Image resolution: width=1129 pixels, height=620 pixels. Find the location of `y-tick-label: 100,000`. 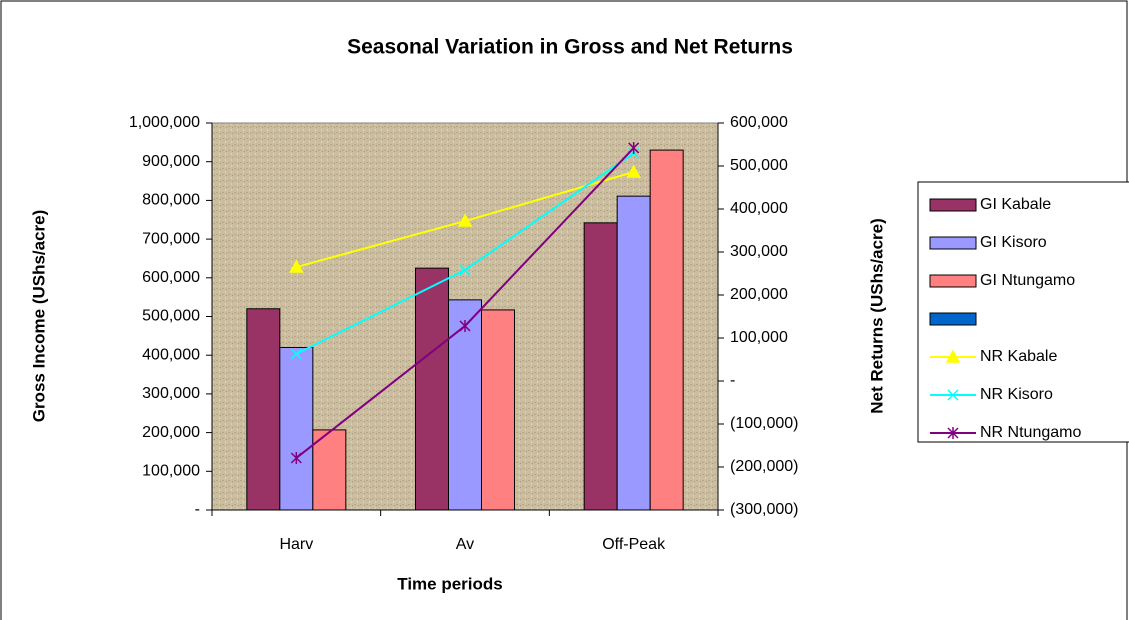

y-tick-label: 100,000 is located at coordinates (171, 471).